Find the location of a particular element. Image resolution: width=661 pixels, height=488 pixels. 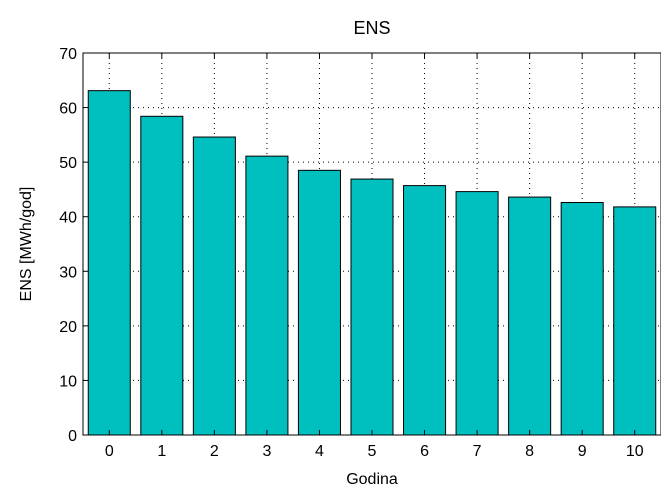

x-tick-label: 3 is located at coordinates (266, 451).